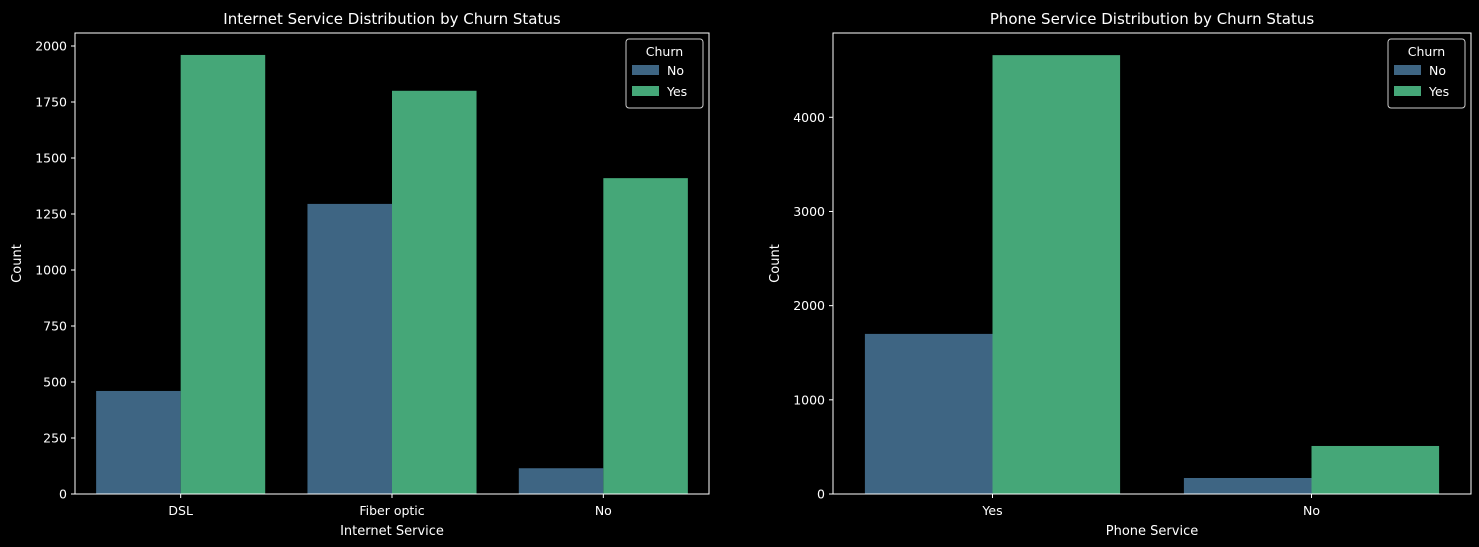 The height and width of the screenshot is (547, 1479). Describe the element at coordinates (55, 437) in the screenshot. I see `y-tick-label: 250` at that location.